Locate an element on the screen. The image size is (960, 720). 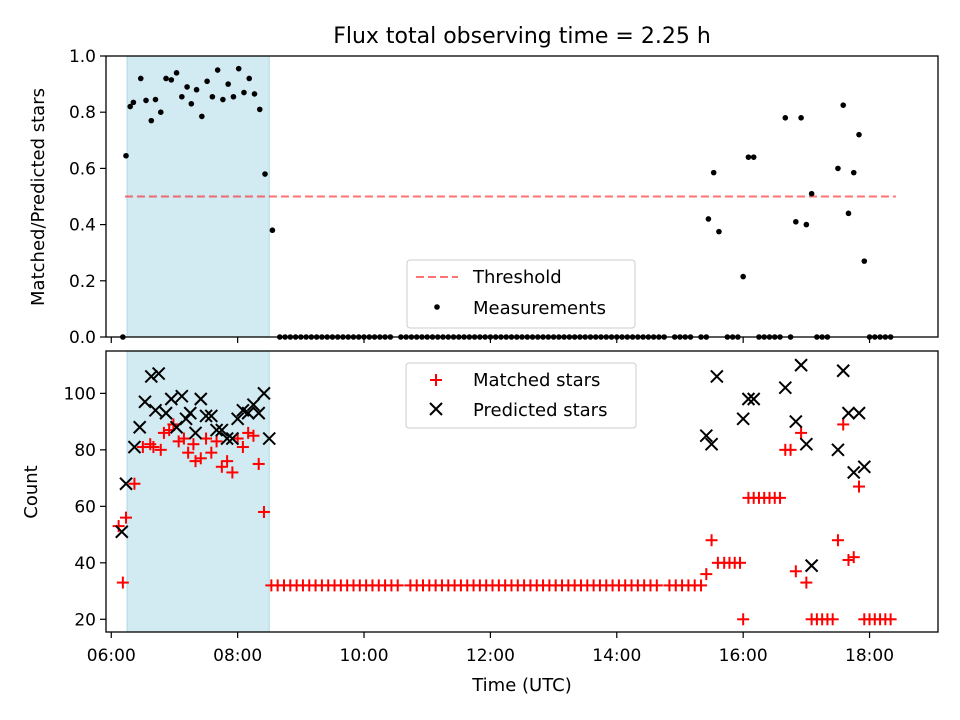
x-tick-label: 06:00 is located at coordinates (111, 656).